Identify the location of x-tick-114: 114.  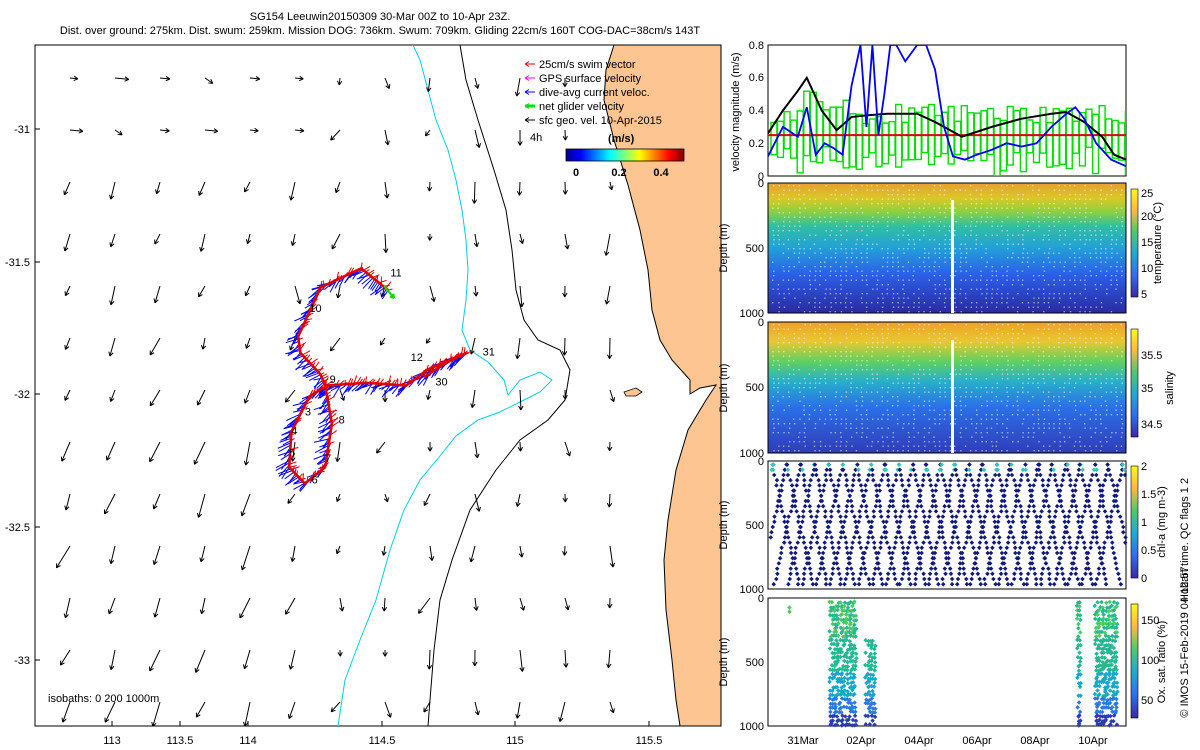
(248, 741).